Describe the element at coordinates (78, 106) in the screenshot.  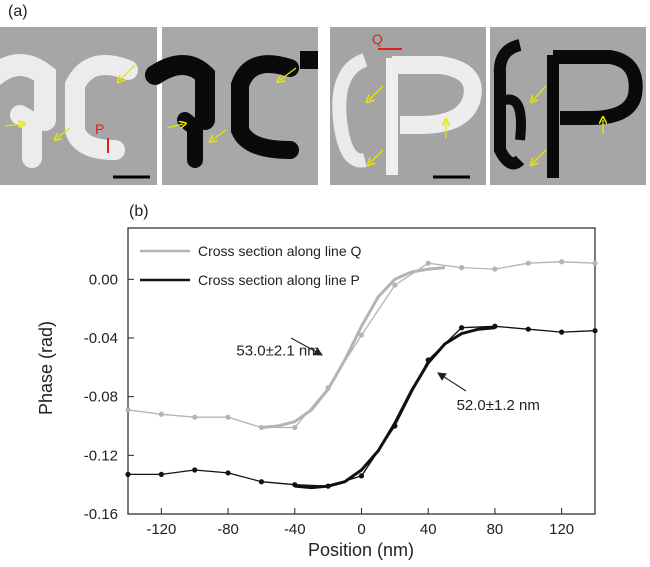
I see `micrograph-ac-phase: P` at that location.